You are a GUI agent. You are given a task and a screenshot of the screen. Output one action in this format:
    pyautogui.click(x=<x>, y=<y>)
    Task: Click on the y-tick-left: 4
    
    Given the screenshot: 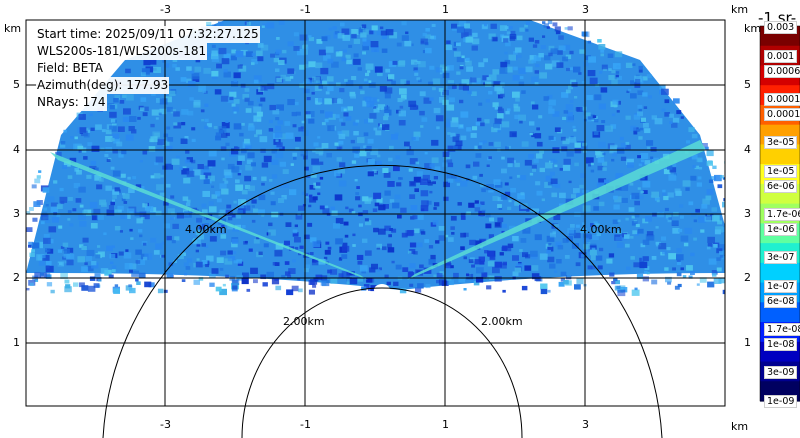 What is the action you would take?
    pyautogui.click(x=16, y=149)
    